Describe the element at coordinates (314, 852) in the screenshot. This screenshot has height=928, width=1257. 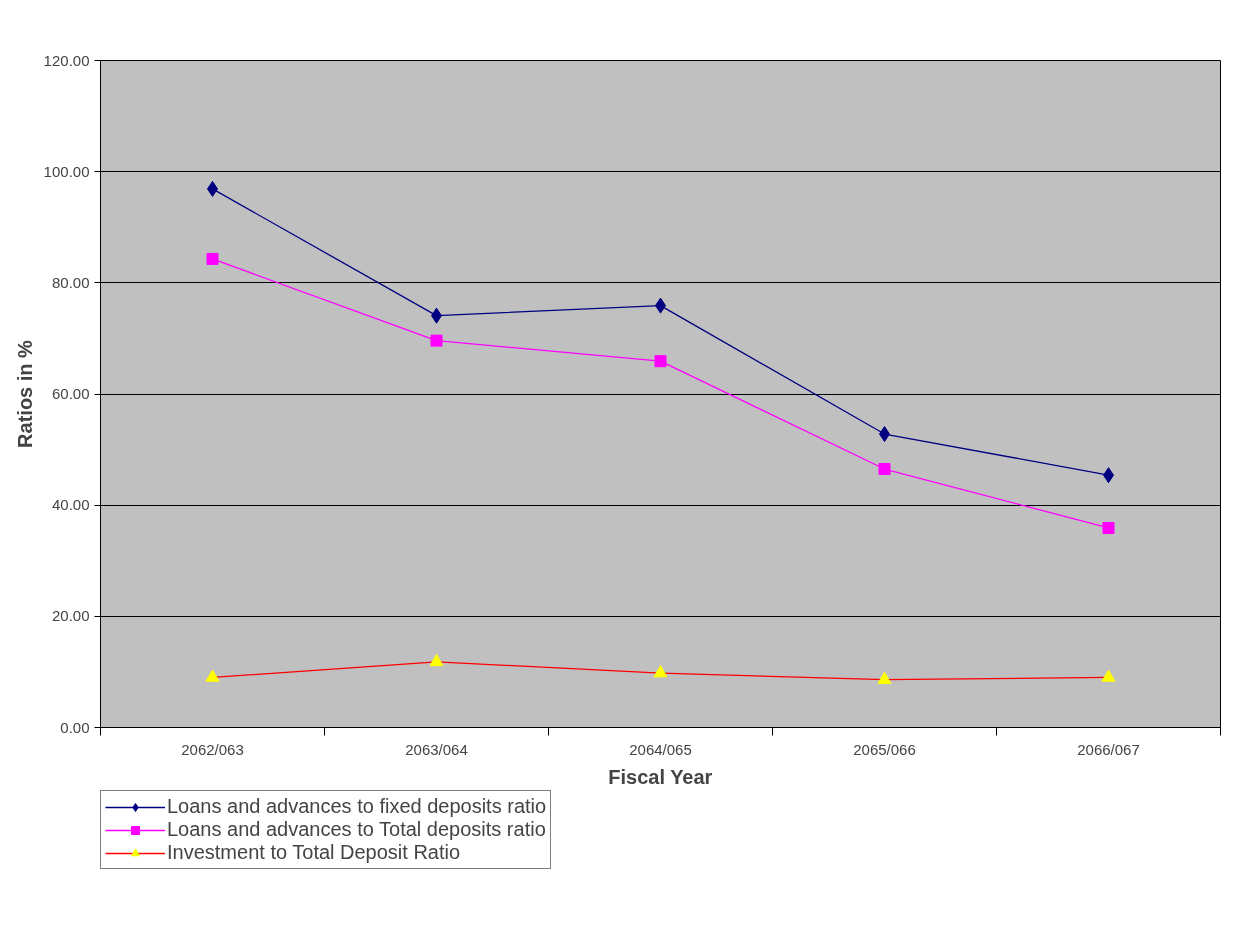
I see `legend-label: Investment to Total Deposit Ratio` at that location.